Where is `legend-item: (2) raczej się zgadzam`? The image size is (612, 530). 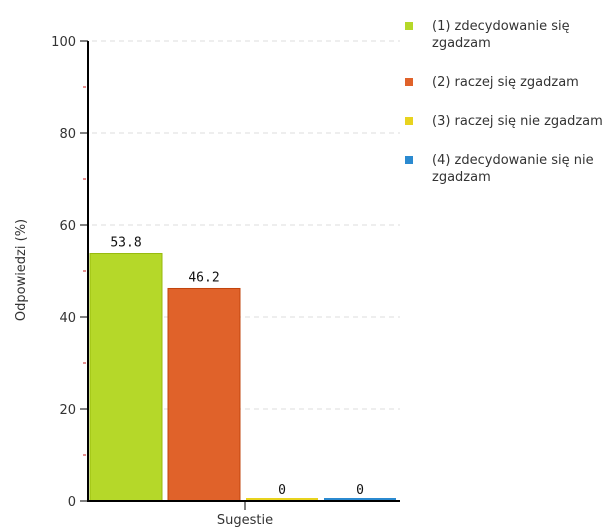 legend-item: (2) raczej się zgadzam is located at coordinates (507, 82).